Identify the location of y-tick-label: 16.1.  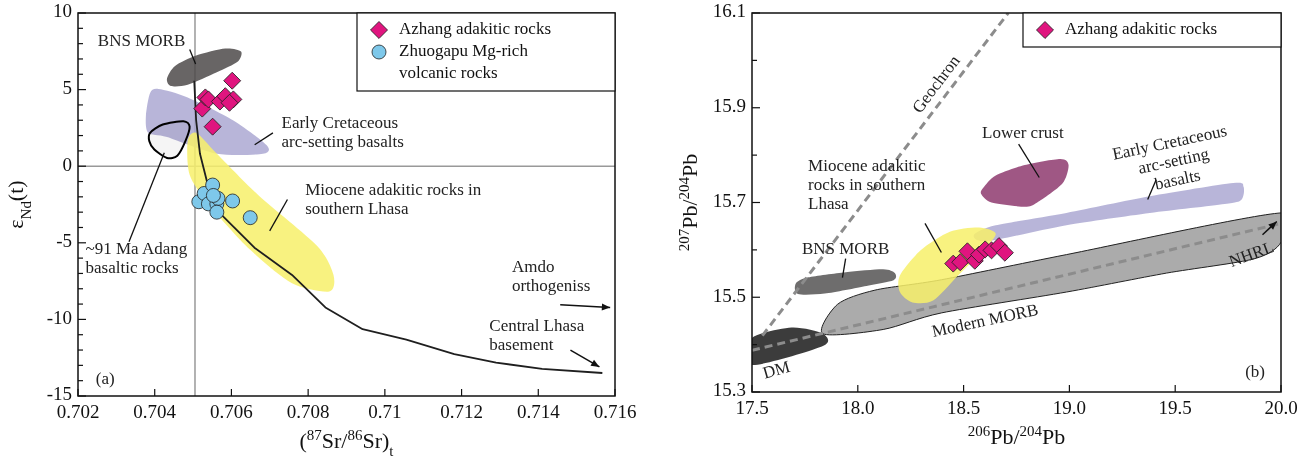
(729, 11).